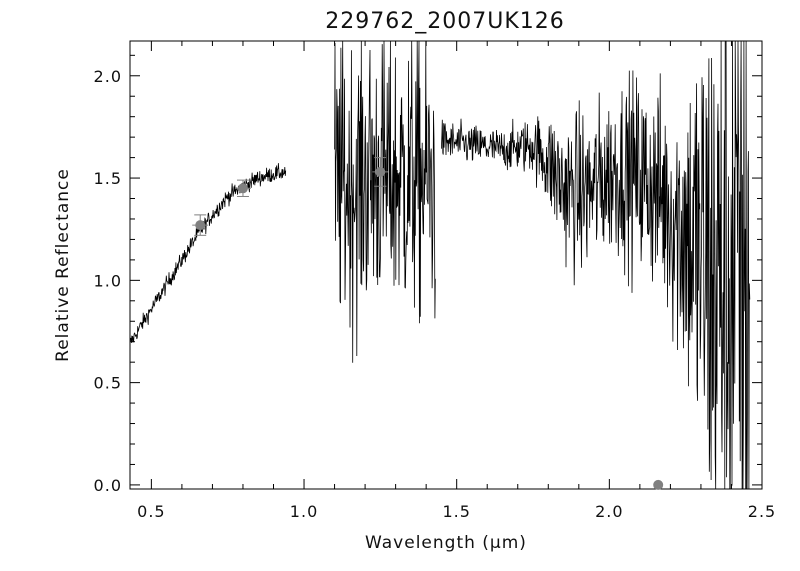 The height and width of the screenshot is (571, 800). I want to click on y-tick-label: 2.0, so click(108, 76).